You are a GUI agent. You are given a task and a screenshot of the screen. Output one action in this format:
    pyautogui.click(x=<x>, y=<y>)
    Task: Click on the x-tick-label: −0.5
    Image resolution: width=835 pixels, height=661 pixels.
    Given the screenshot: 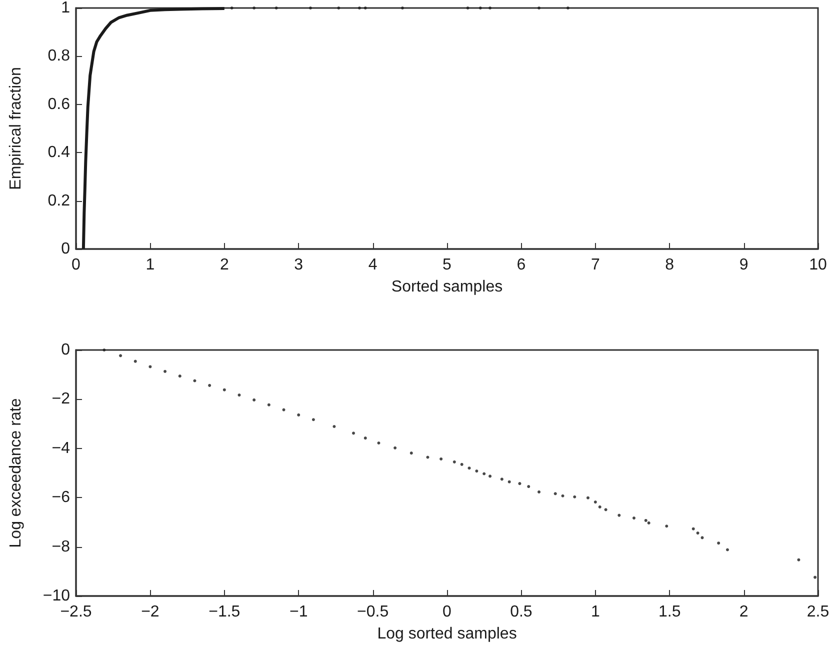 What is the action you would take?
    pyautogui.click(x=373, y=612)
    